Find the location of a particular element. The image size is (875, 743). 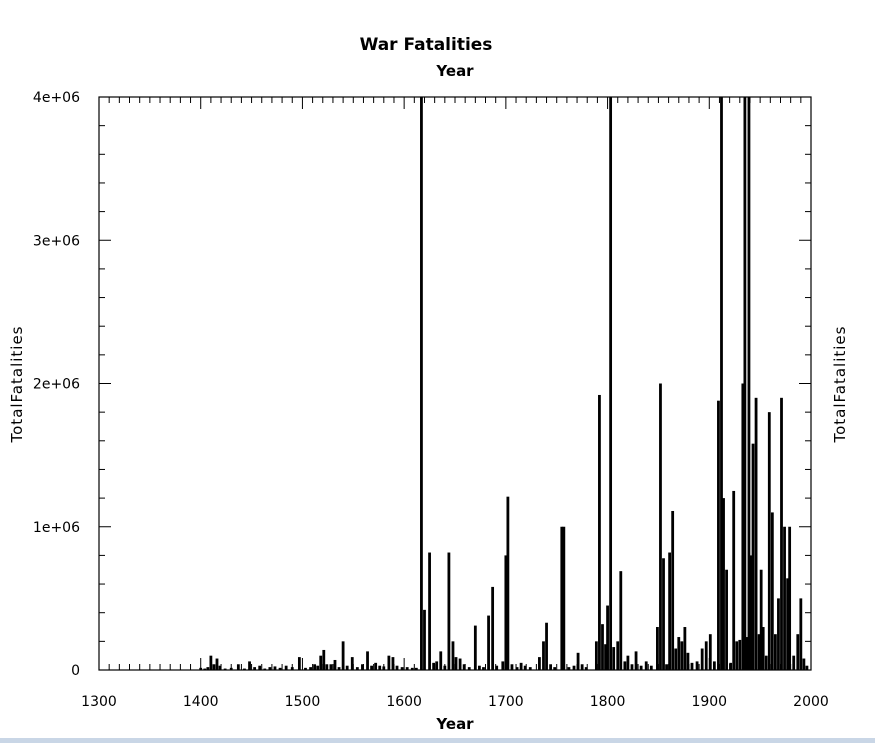

y-tick-label-1e+06: 1e+06 is located at coordinates (56, 528).